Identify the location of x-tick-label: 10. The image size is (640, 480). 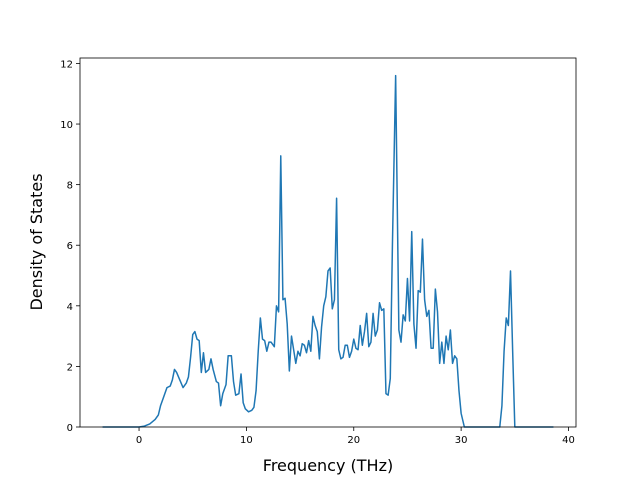
(246, 440).